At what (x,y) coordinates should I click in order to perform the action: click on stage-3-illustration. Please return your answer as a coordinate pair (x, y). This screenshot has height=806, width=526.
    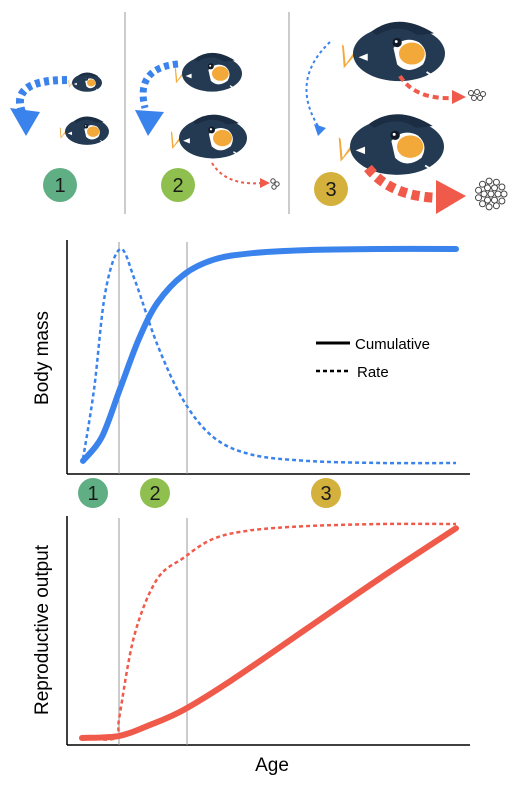
    Looking at the image, I should click on (406, 117).